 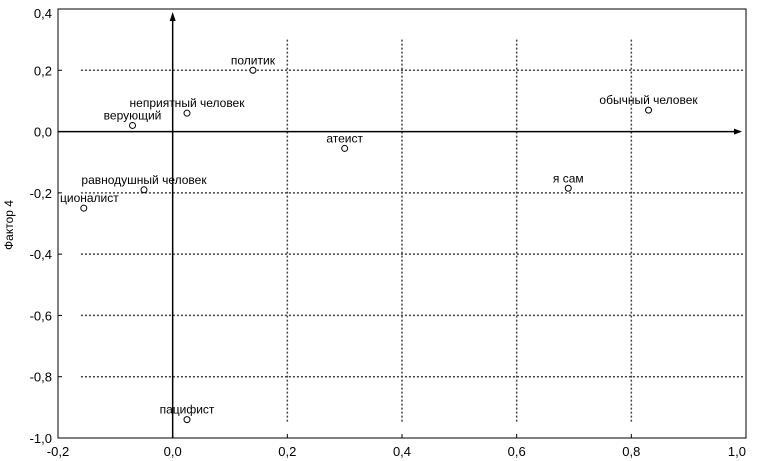 What do you see at coordinates (43, 132) in the screenshot?
I see `y-tick-label: 0,0` at bounding box center [43, 132].